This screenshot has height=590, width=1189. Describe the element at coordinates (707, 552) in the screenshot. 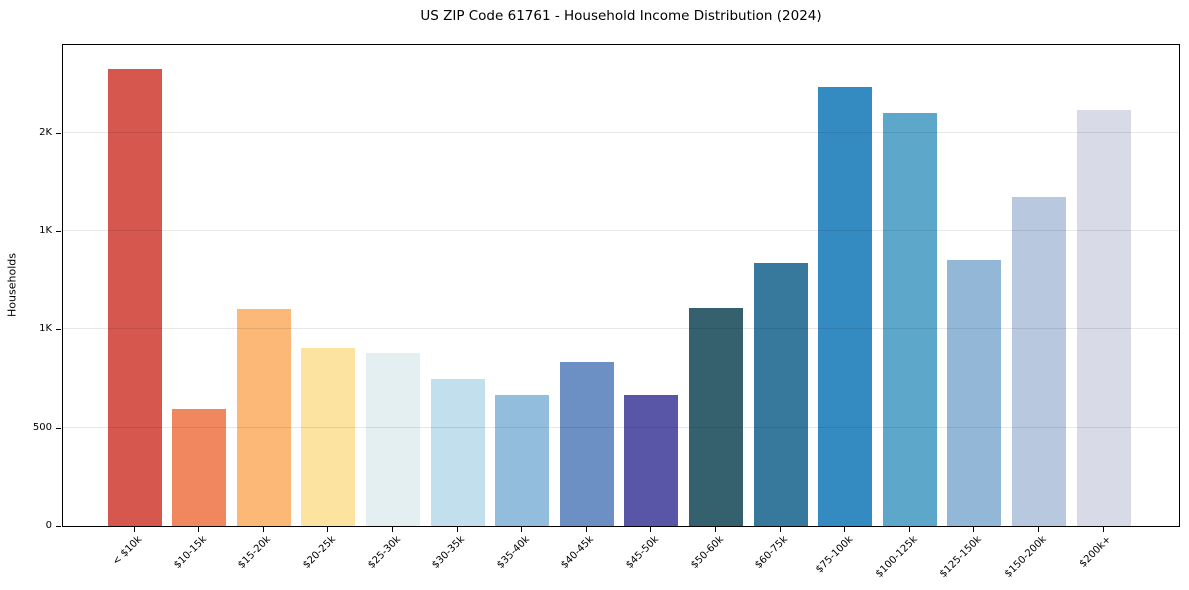

I see `x-tick-label: $50-60k` at that location.